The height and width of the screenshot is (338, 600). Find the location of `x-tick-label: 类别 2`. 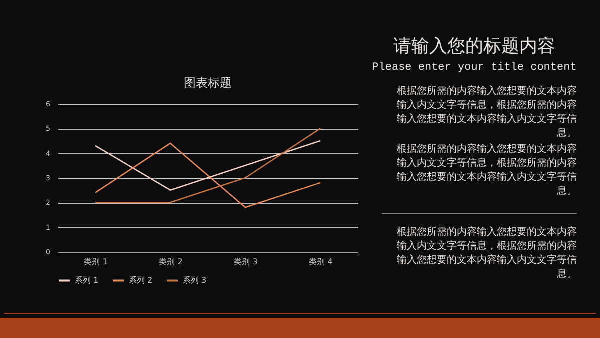

x-tick-label: 类别 2 is located at coordinates (171, 262).